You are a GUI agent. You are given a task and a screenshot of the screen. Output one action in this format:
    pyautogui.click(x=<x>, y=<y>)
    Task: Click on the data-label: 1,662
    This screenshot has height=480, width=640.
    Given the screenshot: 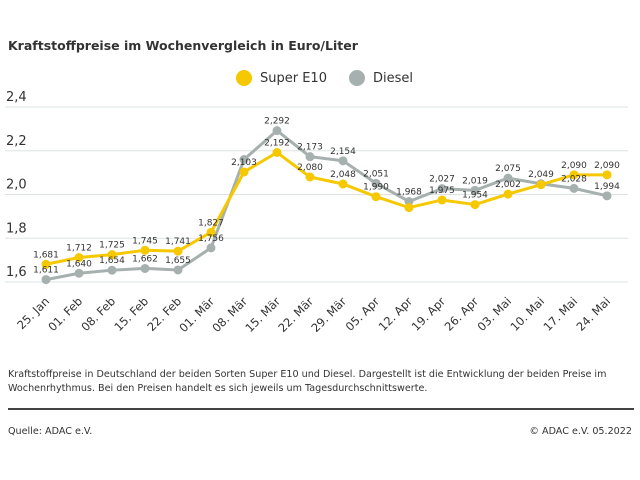 What is the action you would take?
    pyautogui.click(x=145, y=259)
    